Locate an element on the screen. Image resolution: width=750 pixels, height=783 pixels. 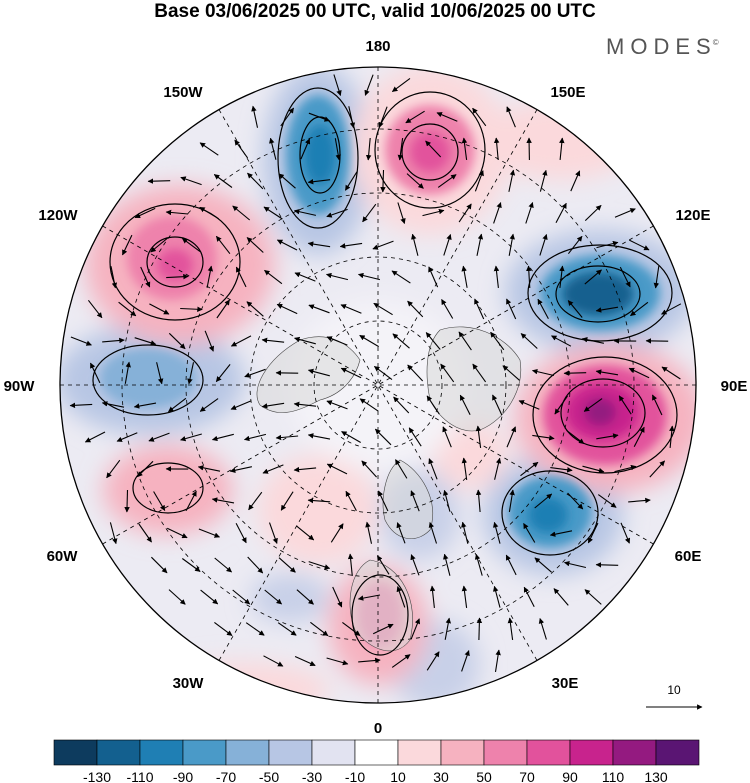
colorbar-tick-label: 70 is located at coordinates (527, 776).